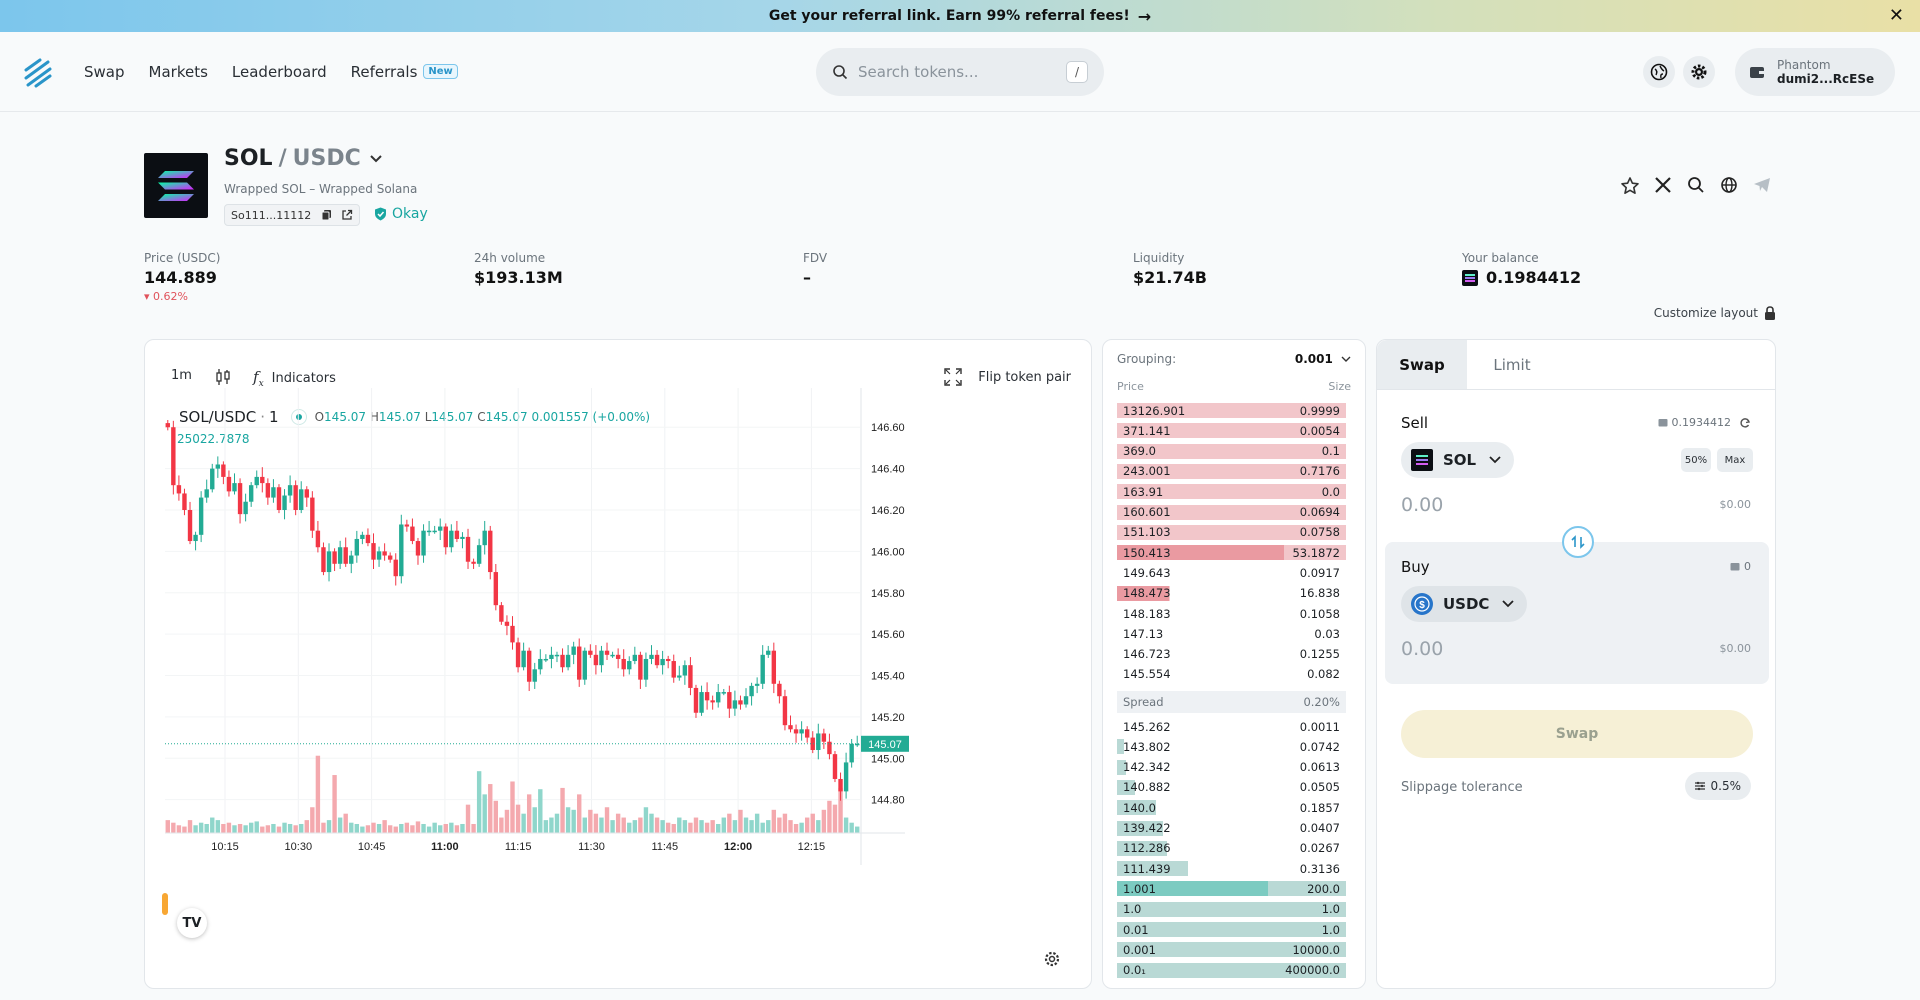  Describe the element at coordinates (1896, 15) in the screenshot. I see `close-icon: ✕` at that location.